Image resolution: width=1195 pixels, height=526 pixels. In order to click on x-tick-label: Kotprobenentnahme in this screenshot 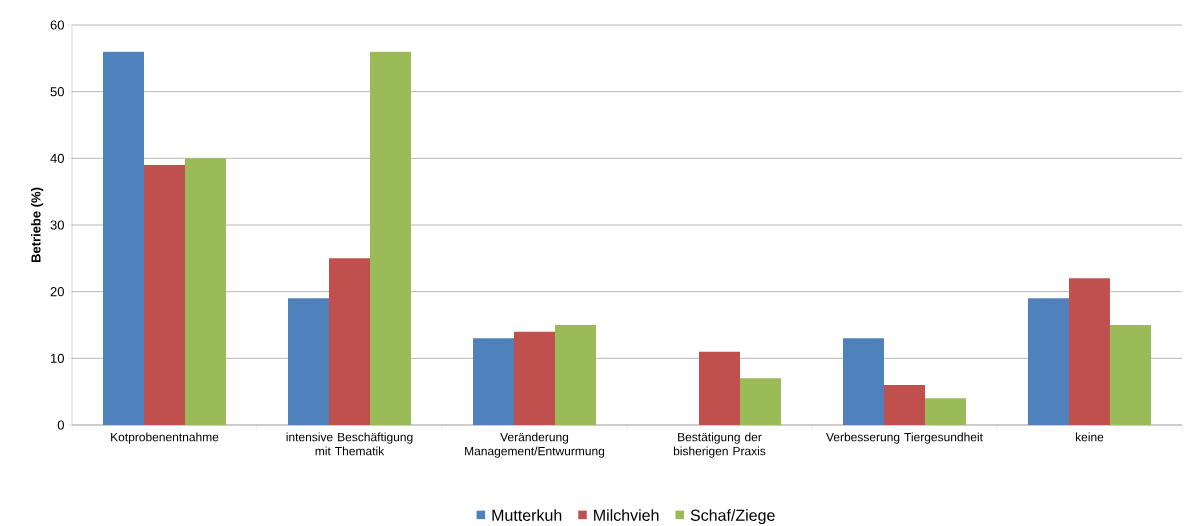, I will do `click(165, 438)`.